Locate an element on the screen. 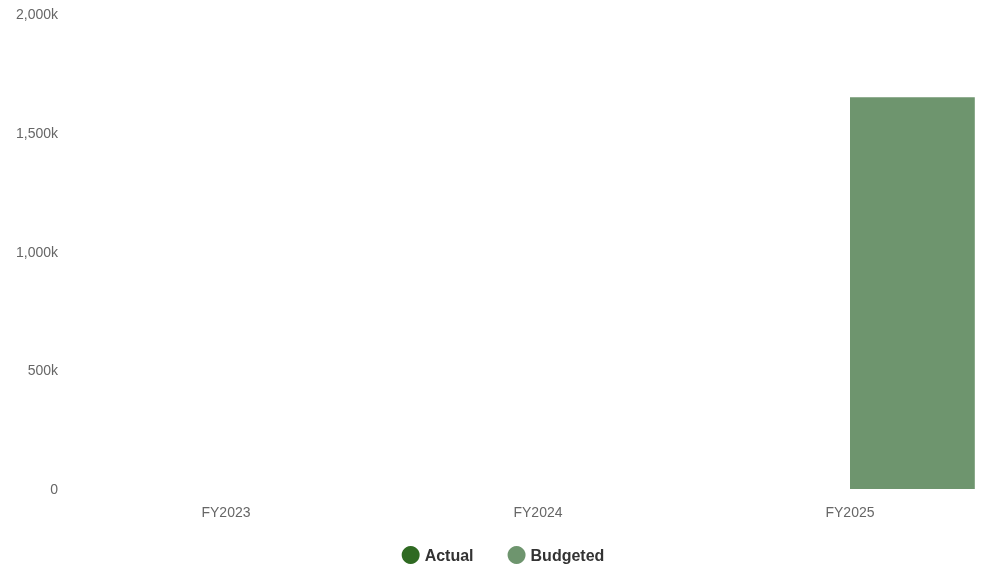 This screenshot has width=1006, height=571. y-tick-label: 0 is located at coordinates (54, 489).